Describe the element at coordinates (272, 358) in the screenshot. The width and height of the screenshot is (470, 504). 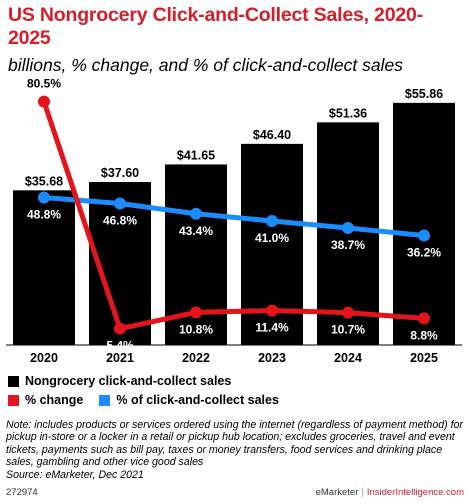
I see `x-tick-2023: 2023` at that location.